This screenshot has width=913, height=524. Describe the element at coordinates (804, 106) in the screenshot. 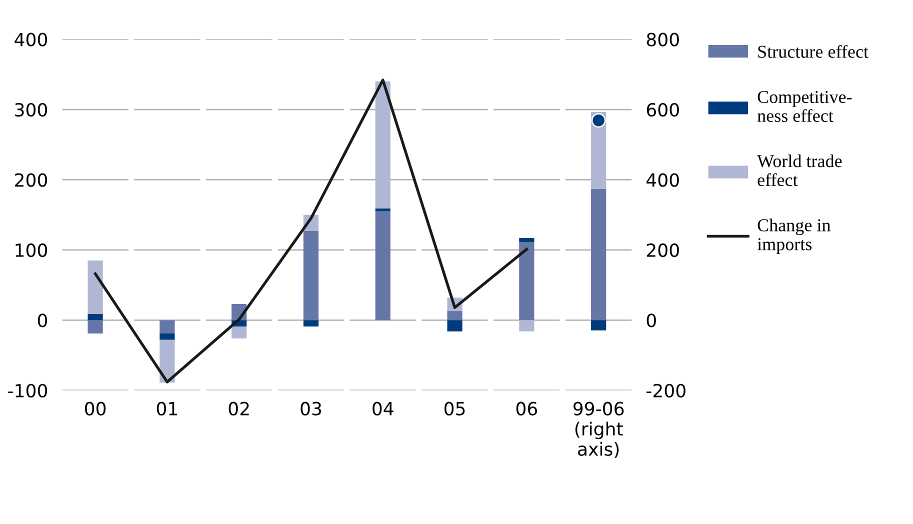

I see `legend-label: Competitive- ness effect` at that location.